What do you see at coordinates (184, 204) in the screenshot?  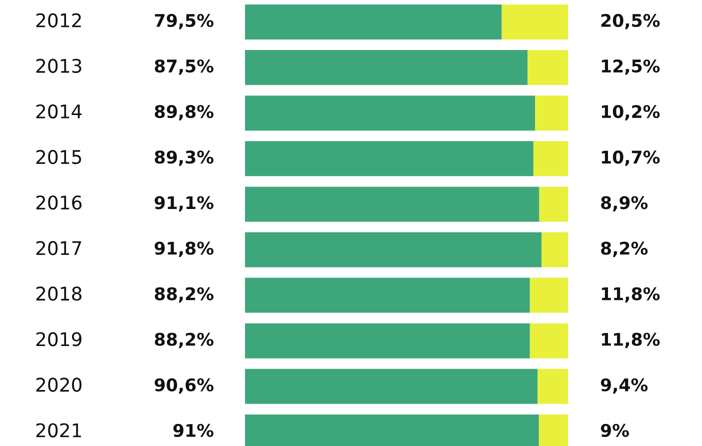 I see `data-label: 91,1%` at bounding box center [184, 204].